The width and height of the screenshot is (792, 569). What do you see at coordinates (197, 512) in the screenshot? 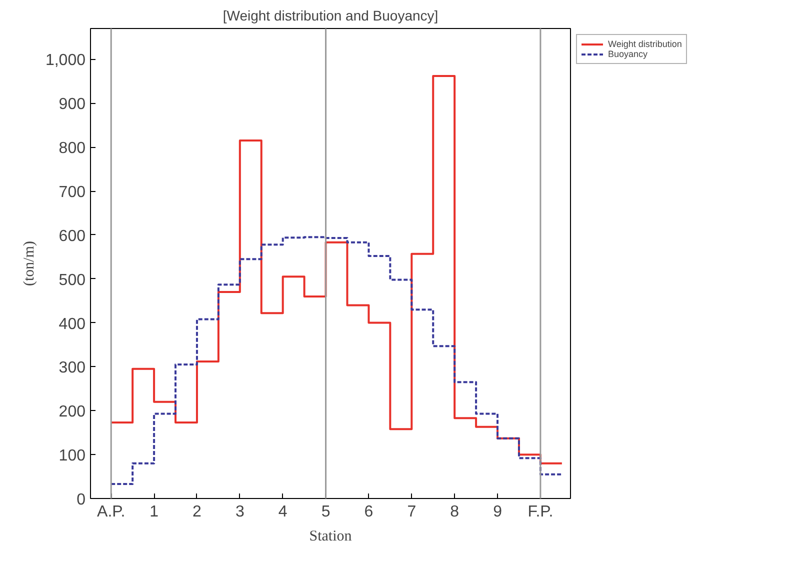
I see `x-tick-label: 2` at bounding box center [197, 512].